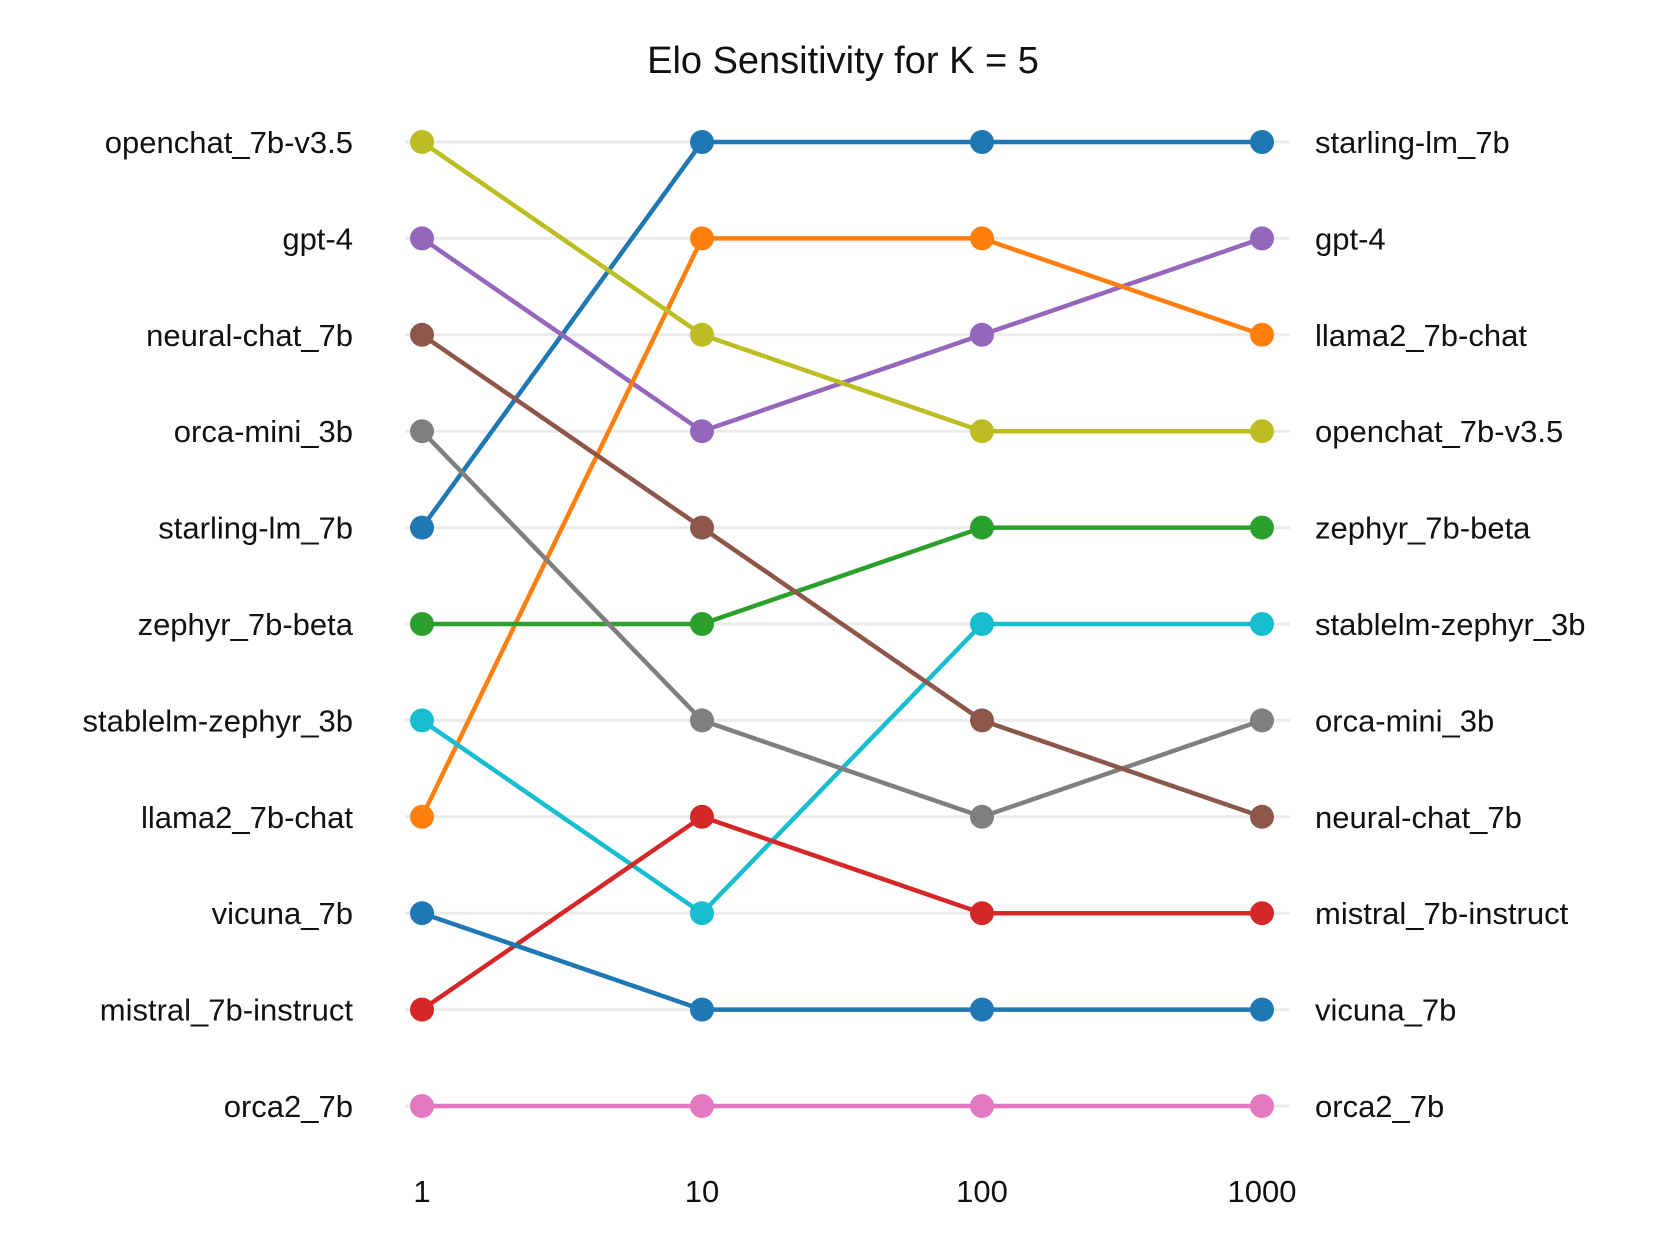 This screenshot has height=1245, width=1660. Describe the element at coordinates (1421, 335) in the screenshot. I see `right-label-rank-3: llama2_7b-chat` at that location.